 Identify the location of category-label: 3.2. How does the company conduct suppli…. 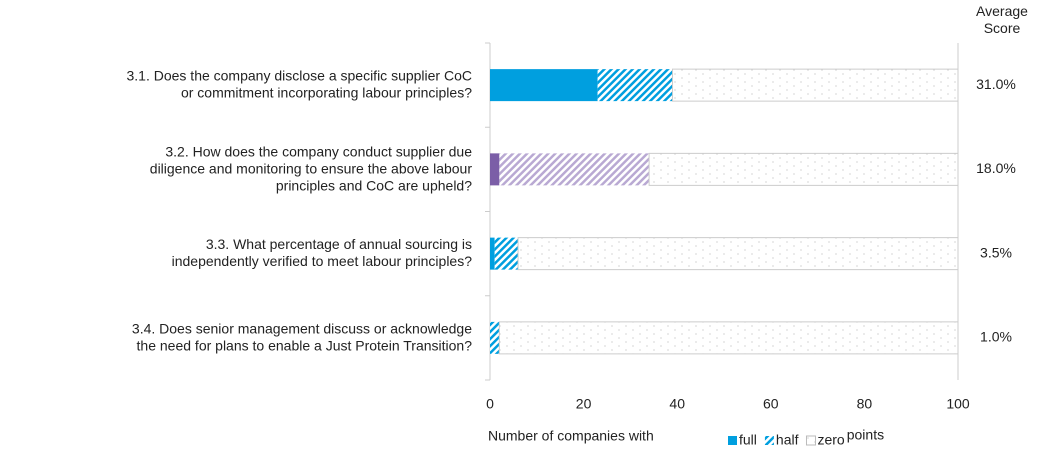
(311, 168).